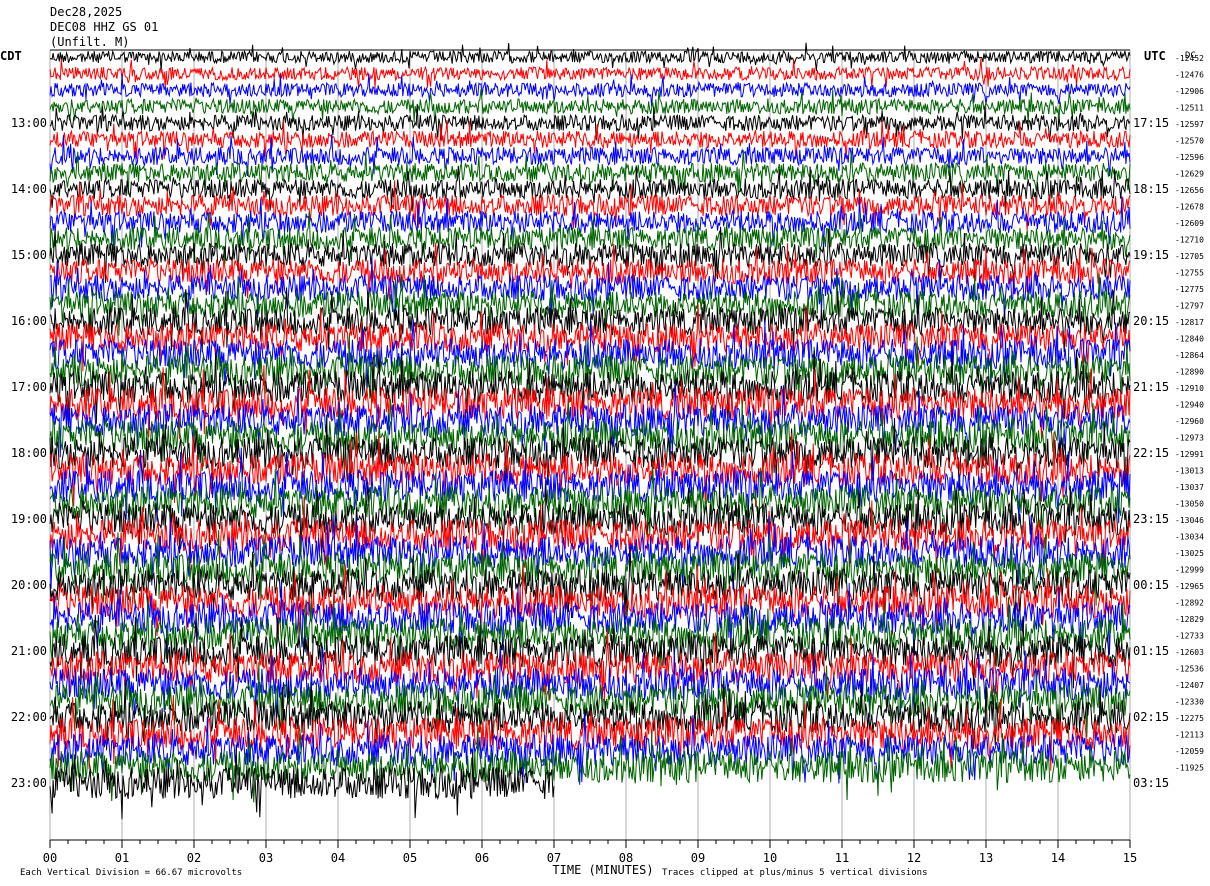  I want to click on dc-offset-label: -12511, so click(1189, 108).